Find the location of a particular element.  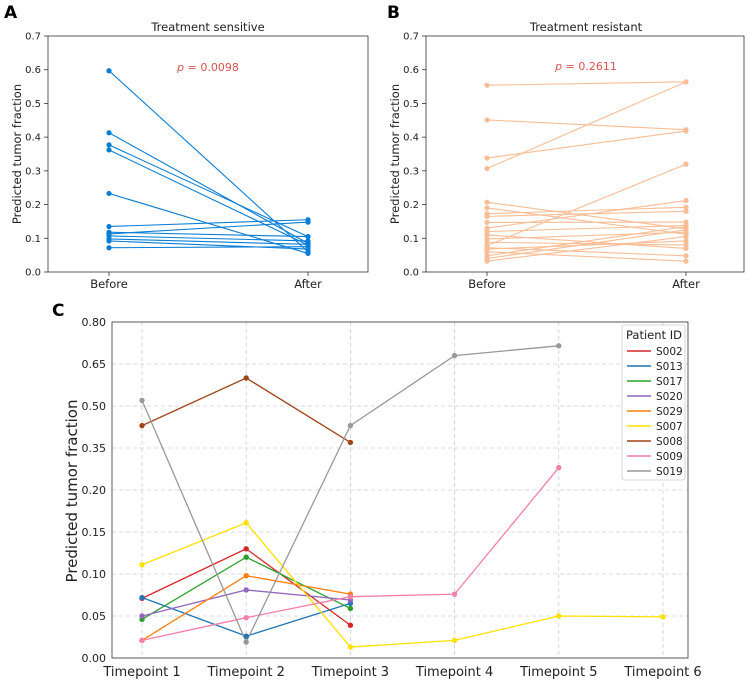

panel-letter-a: A is located at coordinates (11, 13).